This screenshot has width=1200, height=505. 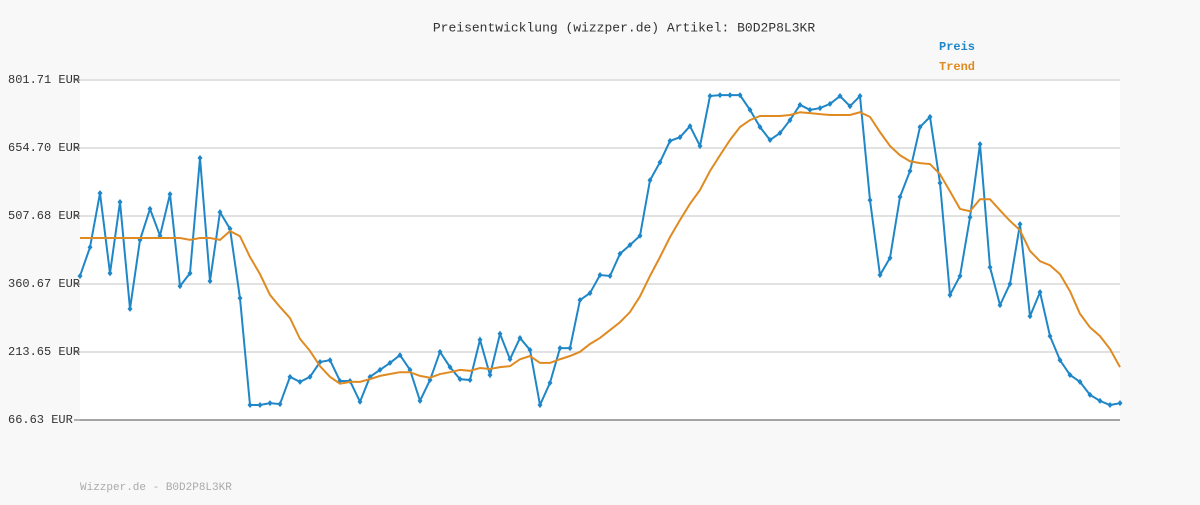 I want to click on footer: Wizzper.de - B0D2P8L3KR, so click(x=156, y=488).